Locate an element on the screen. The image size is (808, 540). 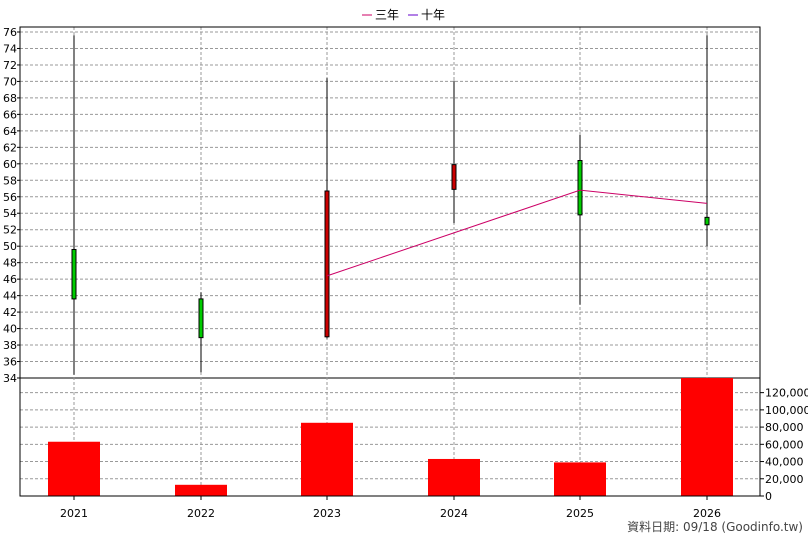
price-tick-label: 52 is located at coordinates (10, 230).